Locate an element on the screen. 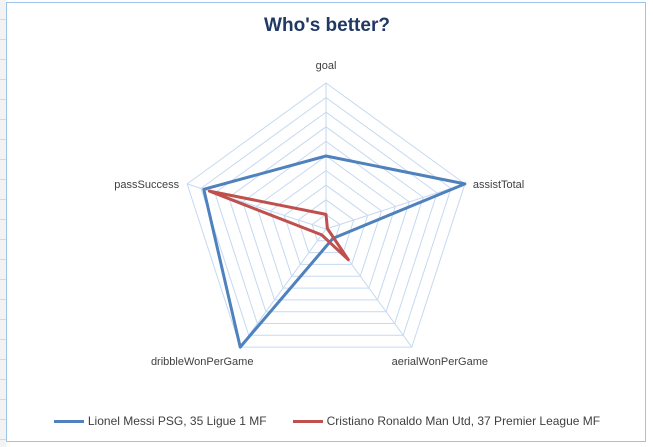 Image resolution: width=653 pixels, height=447 pixels. legend-item-messi: Lionel Messi PSG, 35 Ligue 1 MF is located at coordinates (160, 421).